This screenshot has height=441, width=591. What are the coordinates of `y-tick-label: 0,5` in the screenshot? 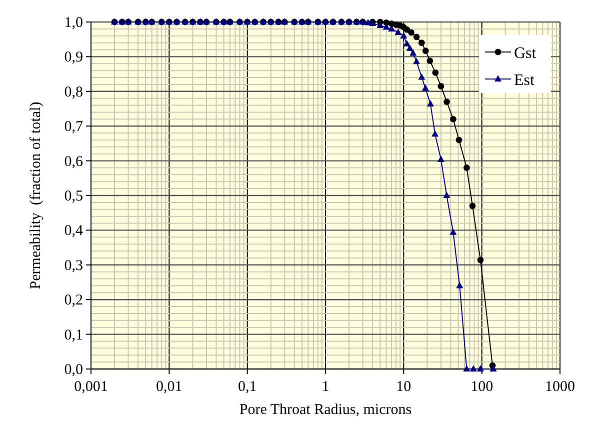 It's located at (73, 196).